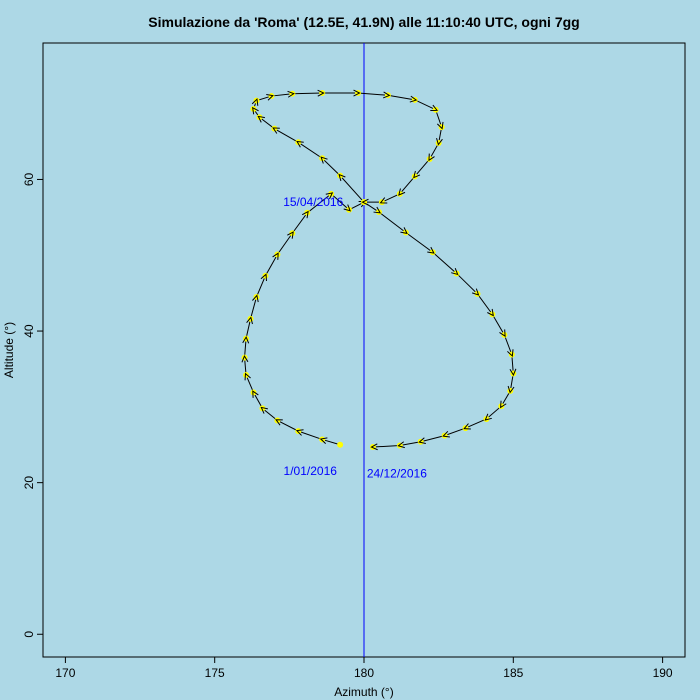  I want to click on y-tick-label: 40, so click(29, 331).